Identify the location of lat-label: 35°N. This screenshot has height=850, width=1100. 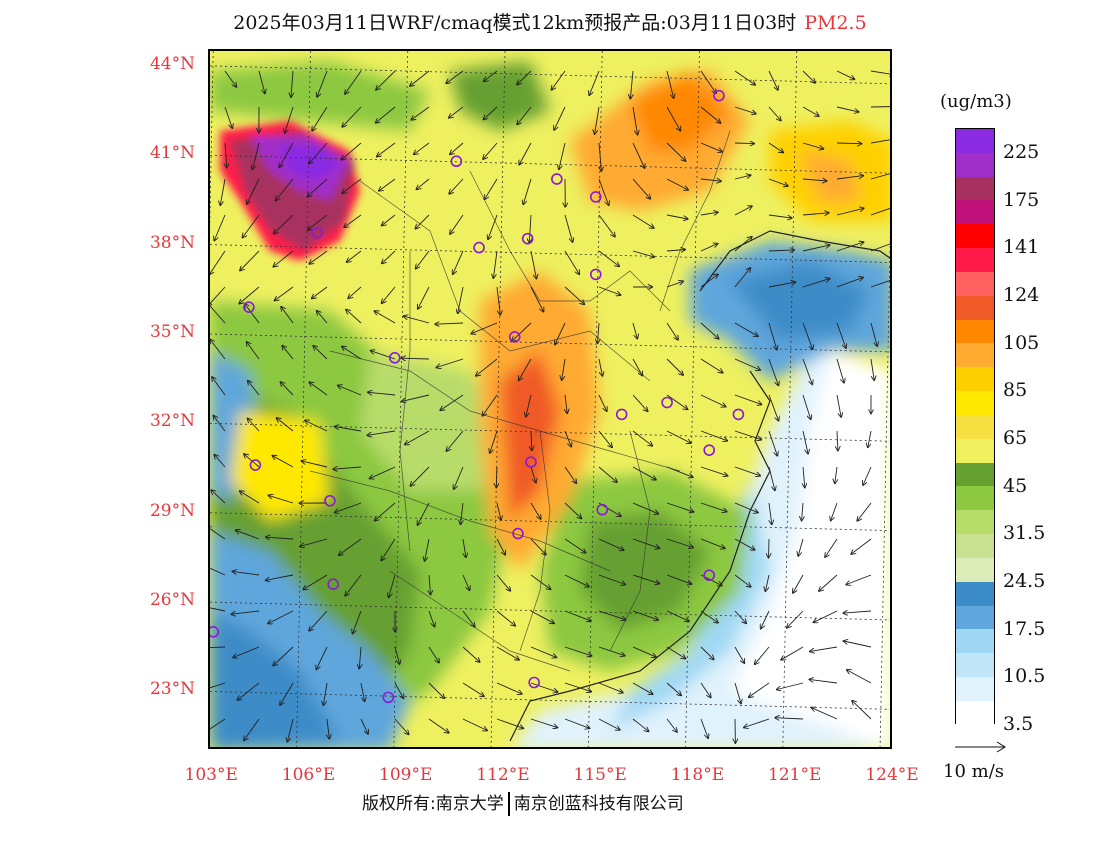
(172, 331).